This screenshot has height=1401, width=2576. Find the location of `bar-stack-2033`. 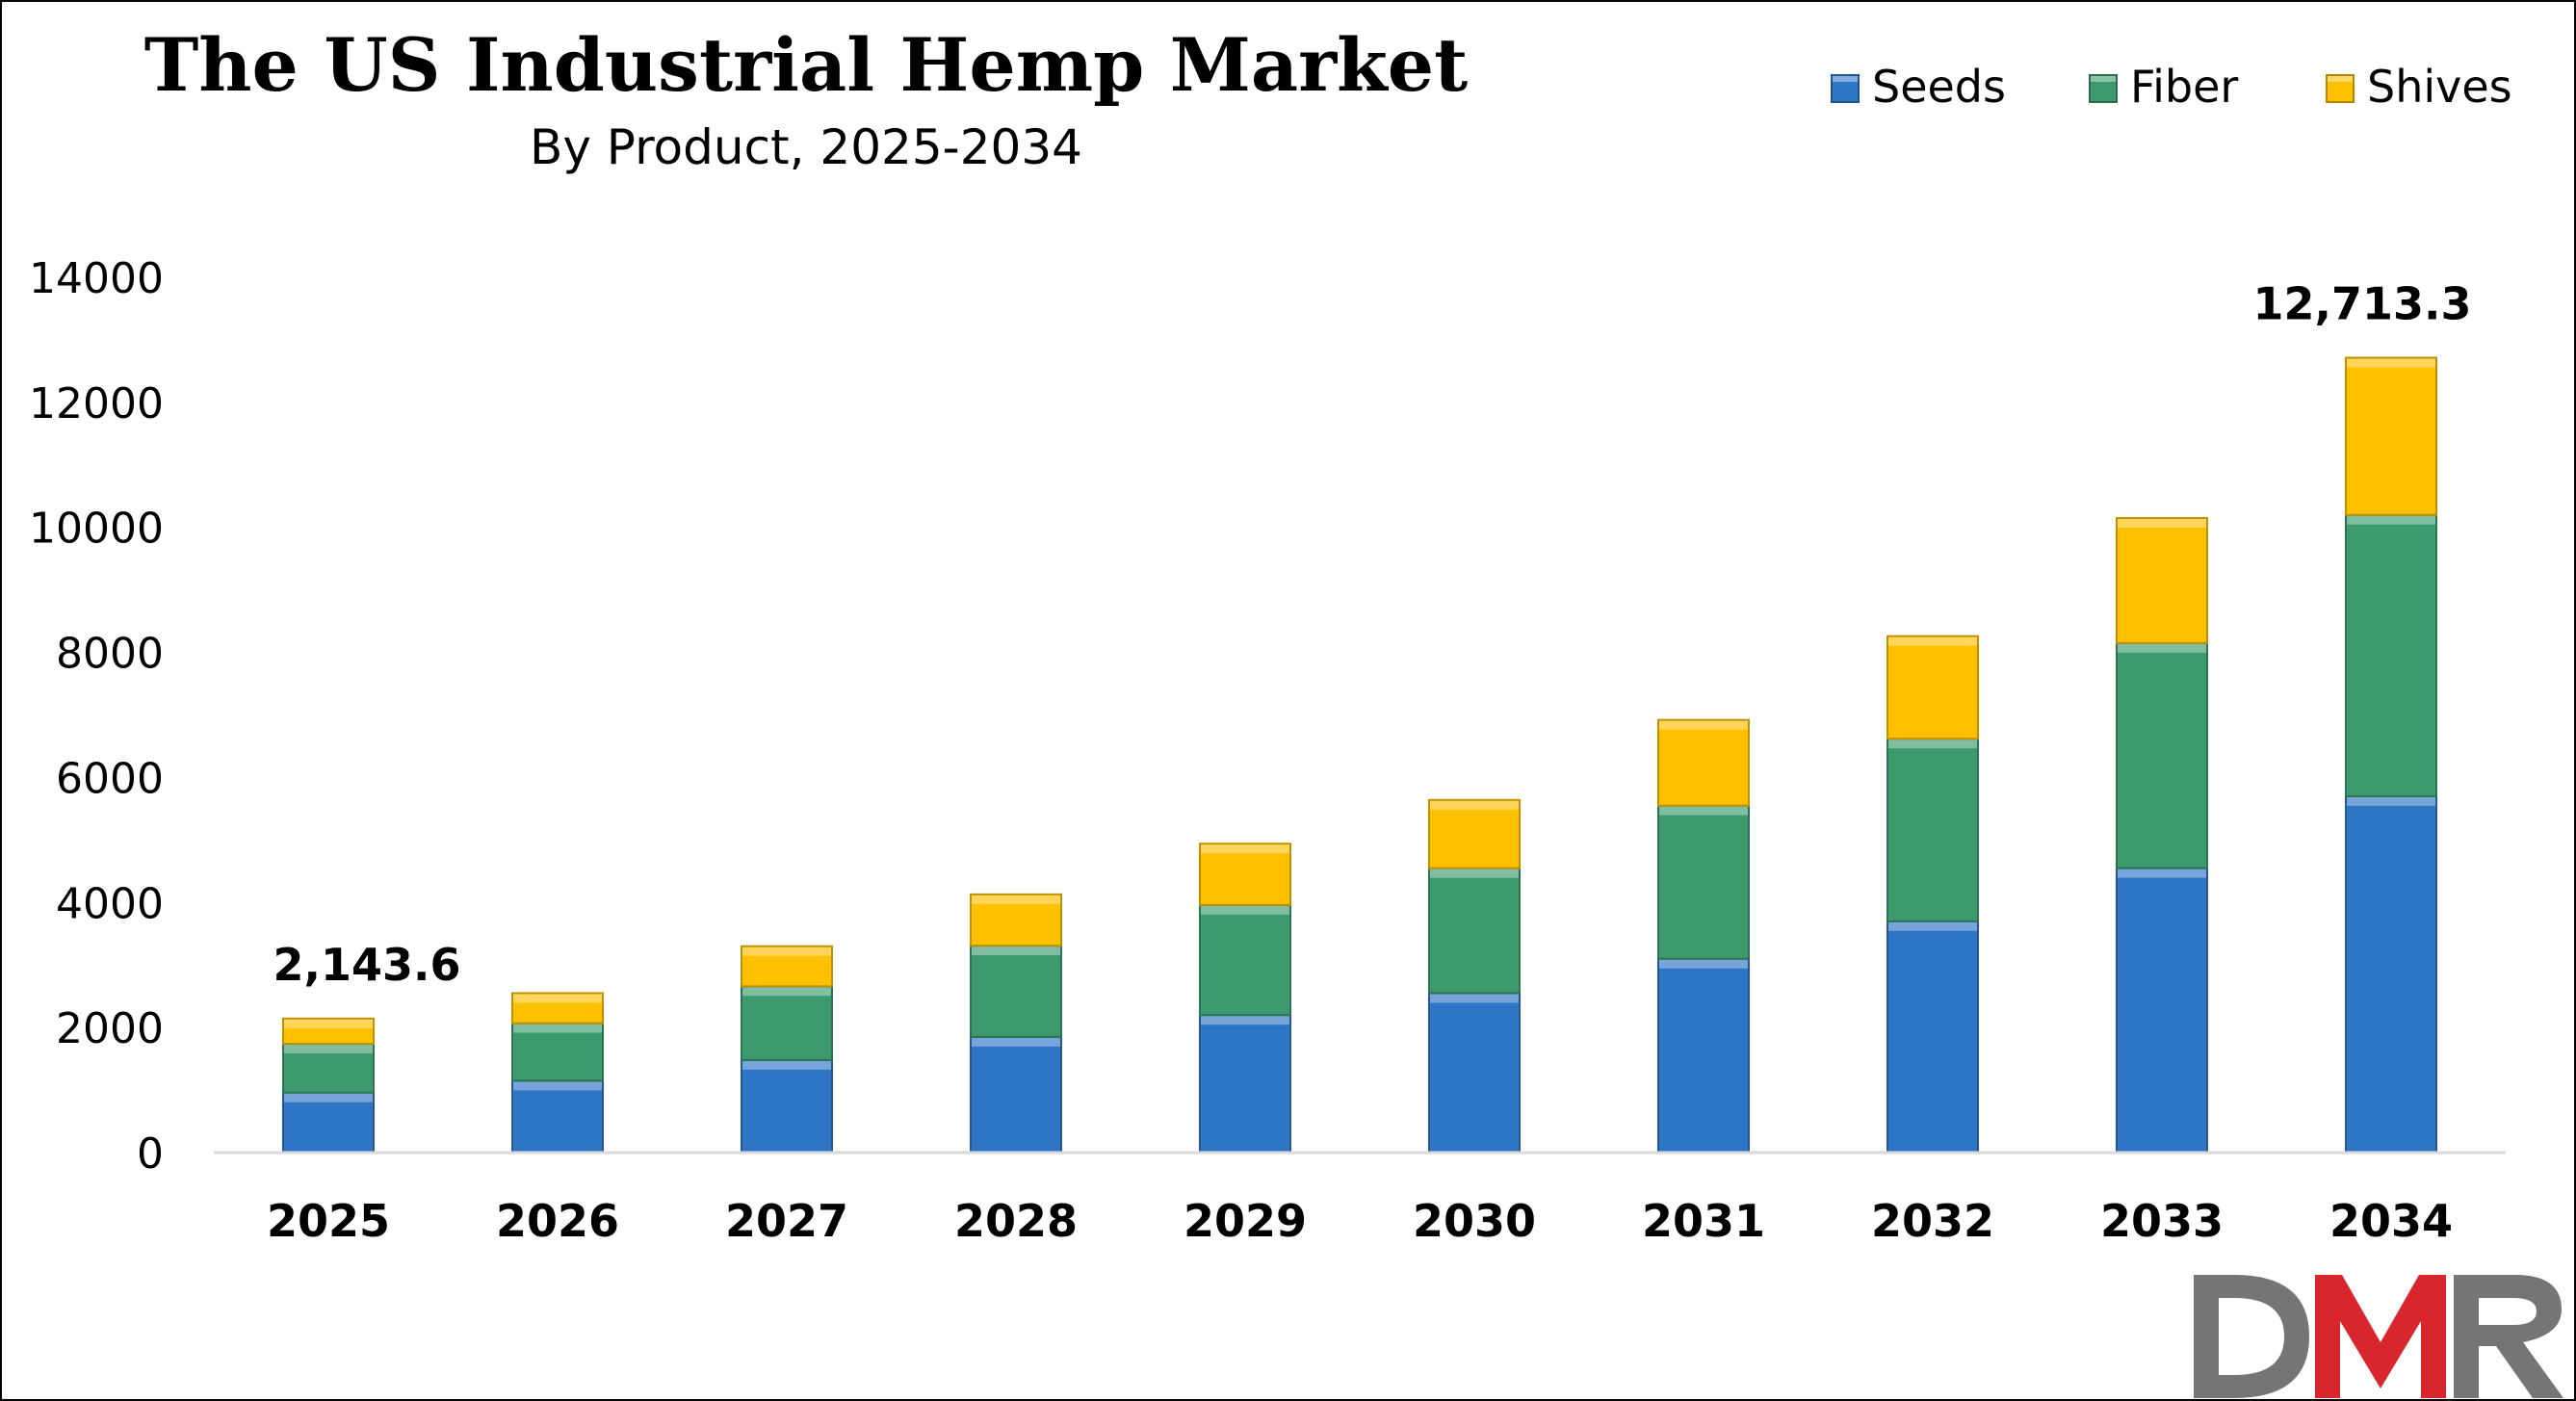

bar-stack-2033 is located at coordinates (2162, 835).